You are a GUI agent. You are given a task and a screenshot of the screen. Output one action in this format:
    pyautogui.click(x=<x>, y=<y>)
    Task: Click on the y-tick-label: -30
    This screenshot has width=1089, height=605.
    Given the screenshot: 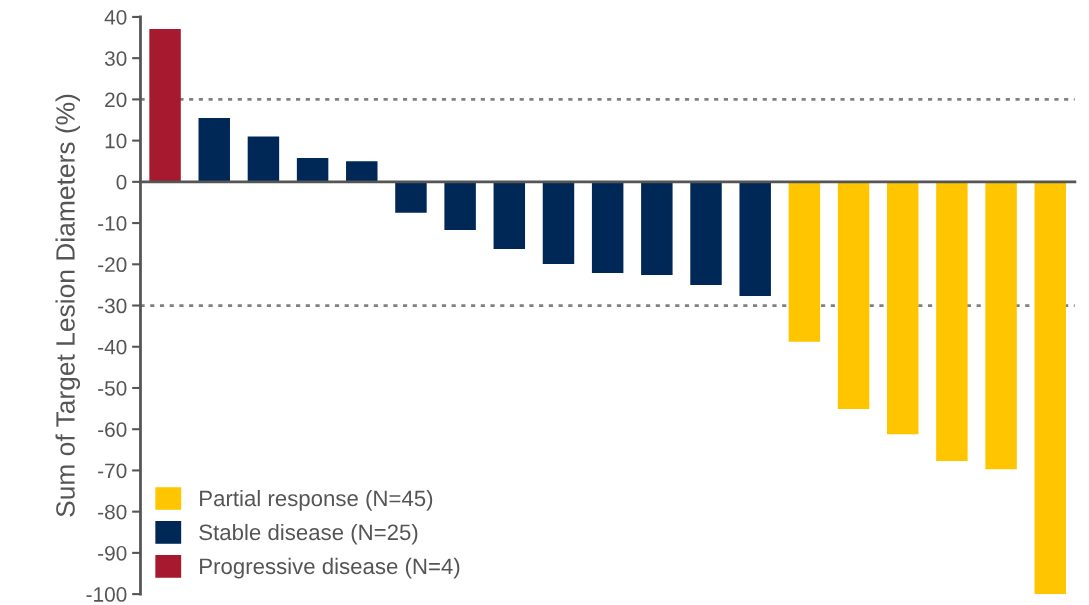 What is the action you would take?
    pyautogui.click(x=112, y=306)
    